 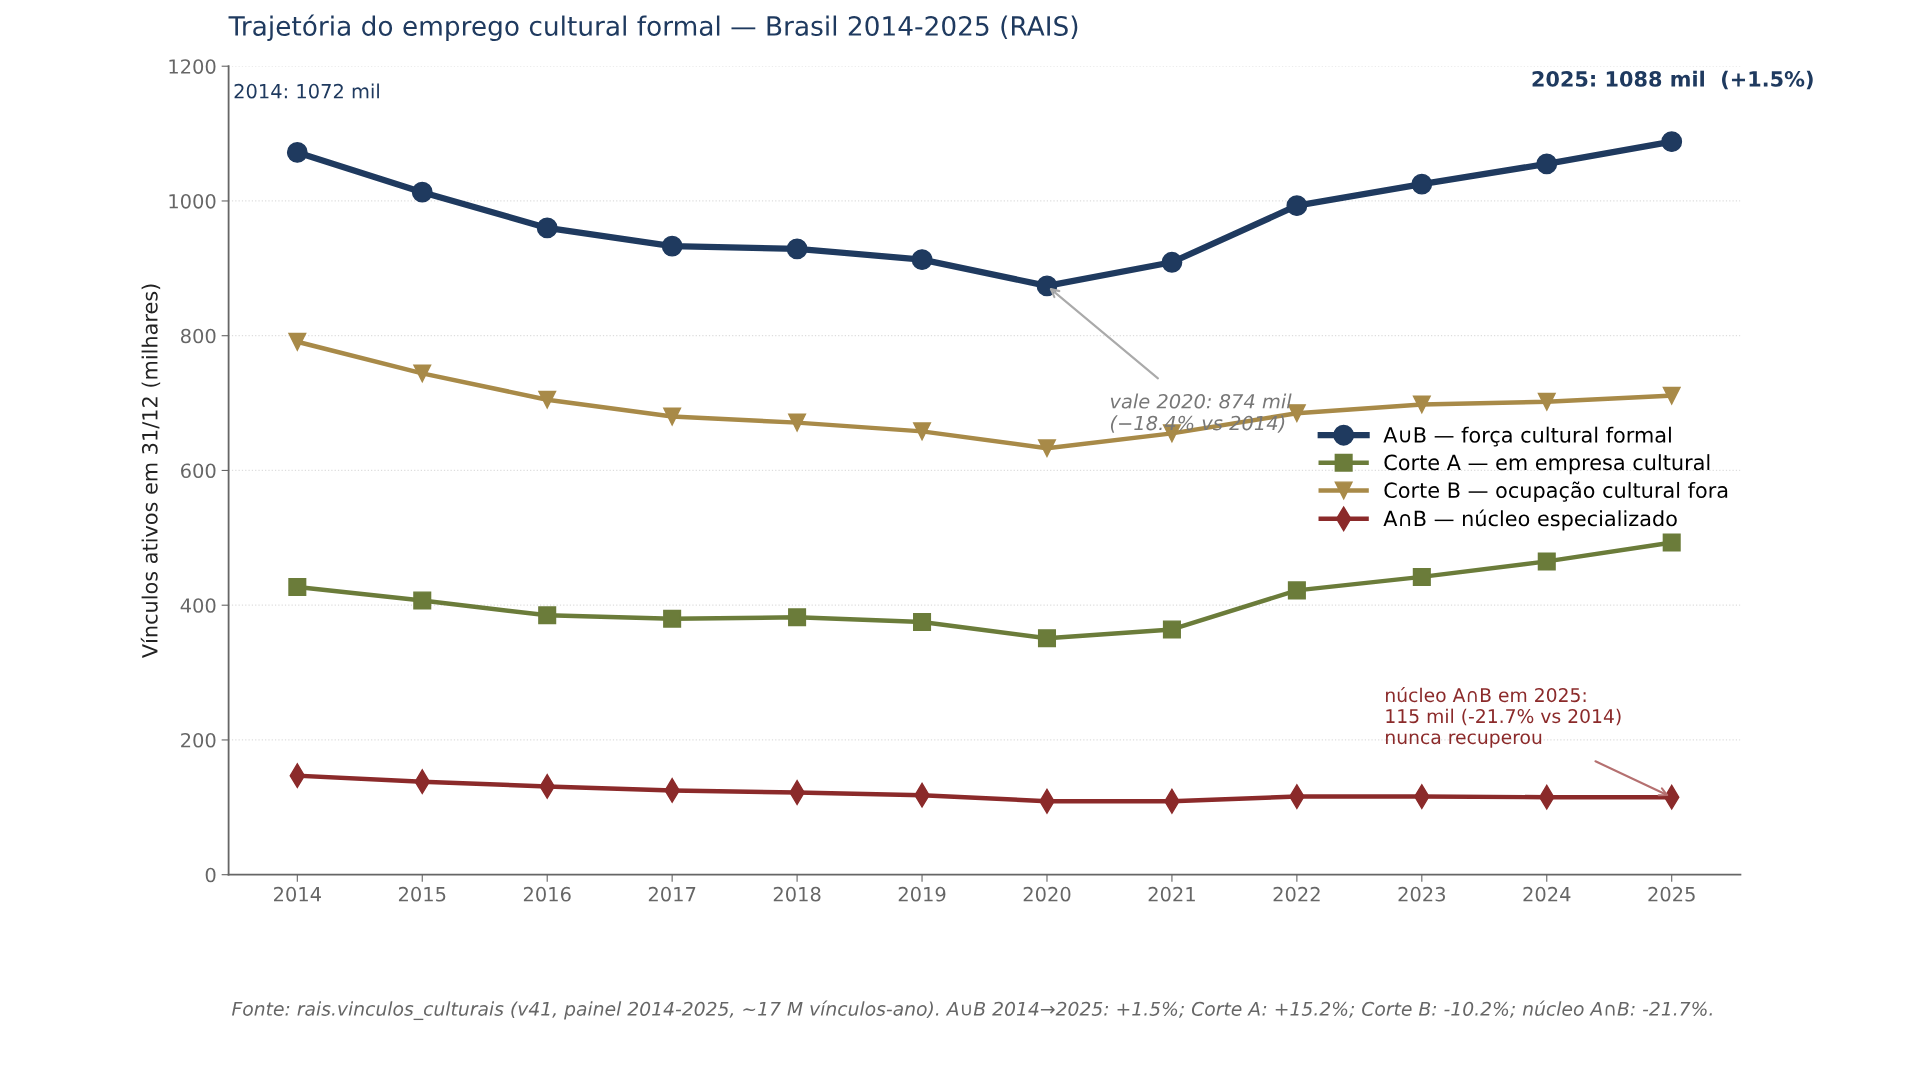 What do you see at coordinates (1527, 436) in the screenshot?
I see `legend-label: A∪B — força cultural formal` at bounding box center [1527, 436].